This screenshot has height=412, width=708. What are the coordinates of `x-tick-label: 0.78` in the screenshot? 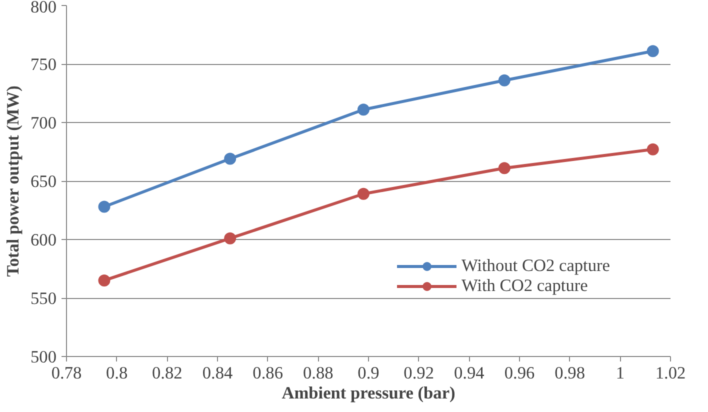 It's located at (66, 373).